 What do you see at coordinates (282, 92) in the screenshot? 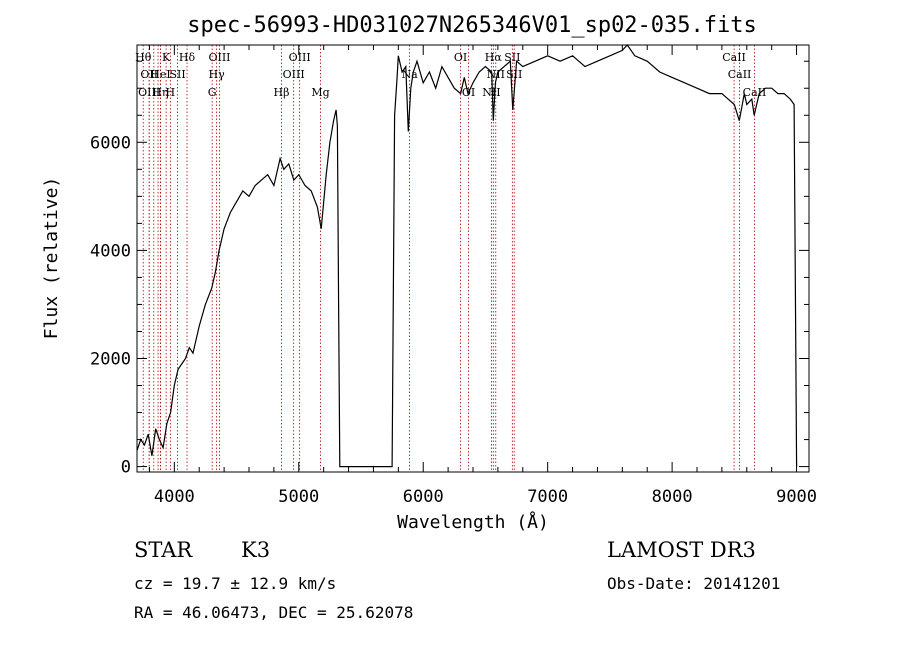
I see `spectral-line-label: Hβ` at bounding box center [282, 92].